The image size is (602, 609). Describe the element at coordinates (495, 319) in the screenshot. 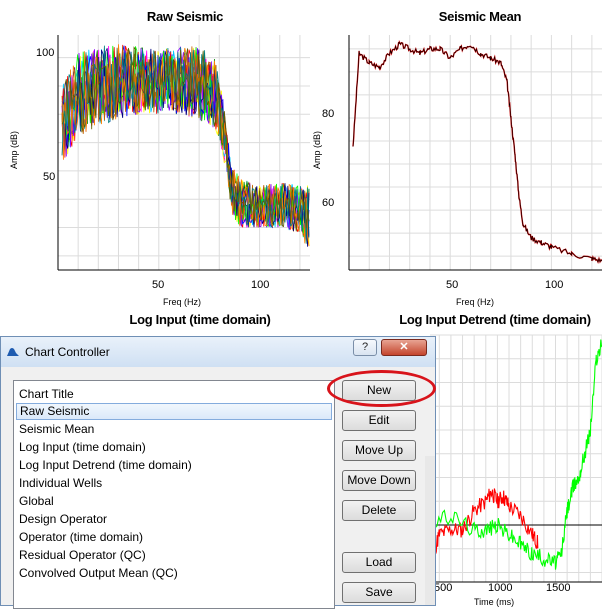

I see `chart-title-log-input-detrend: Log Input Detrend (time domain)` at that location.